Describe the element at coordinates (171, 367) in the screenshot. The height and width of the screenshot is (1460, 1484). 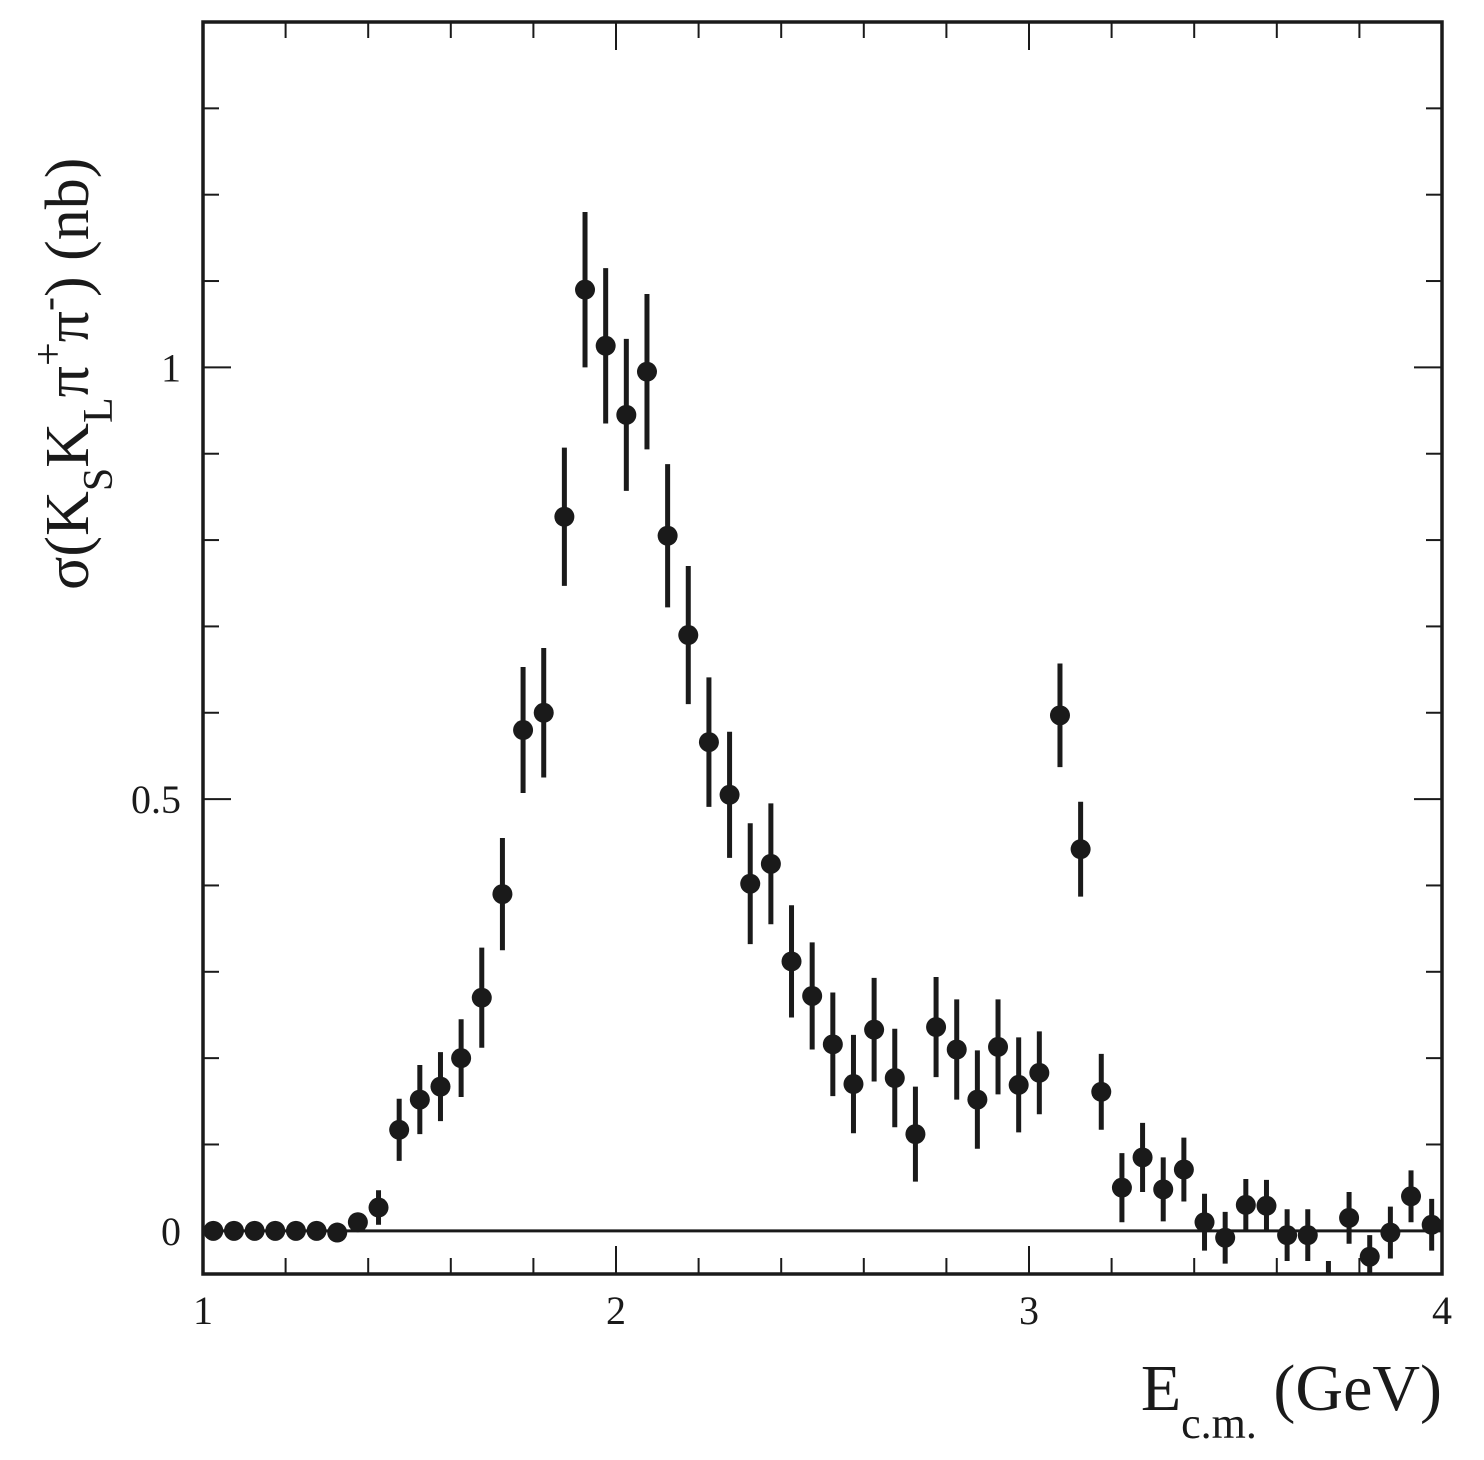
I see `y-tick-label: 1` at that location.